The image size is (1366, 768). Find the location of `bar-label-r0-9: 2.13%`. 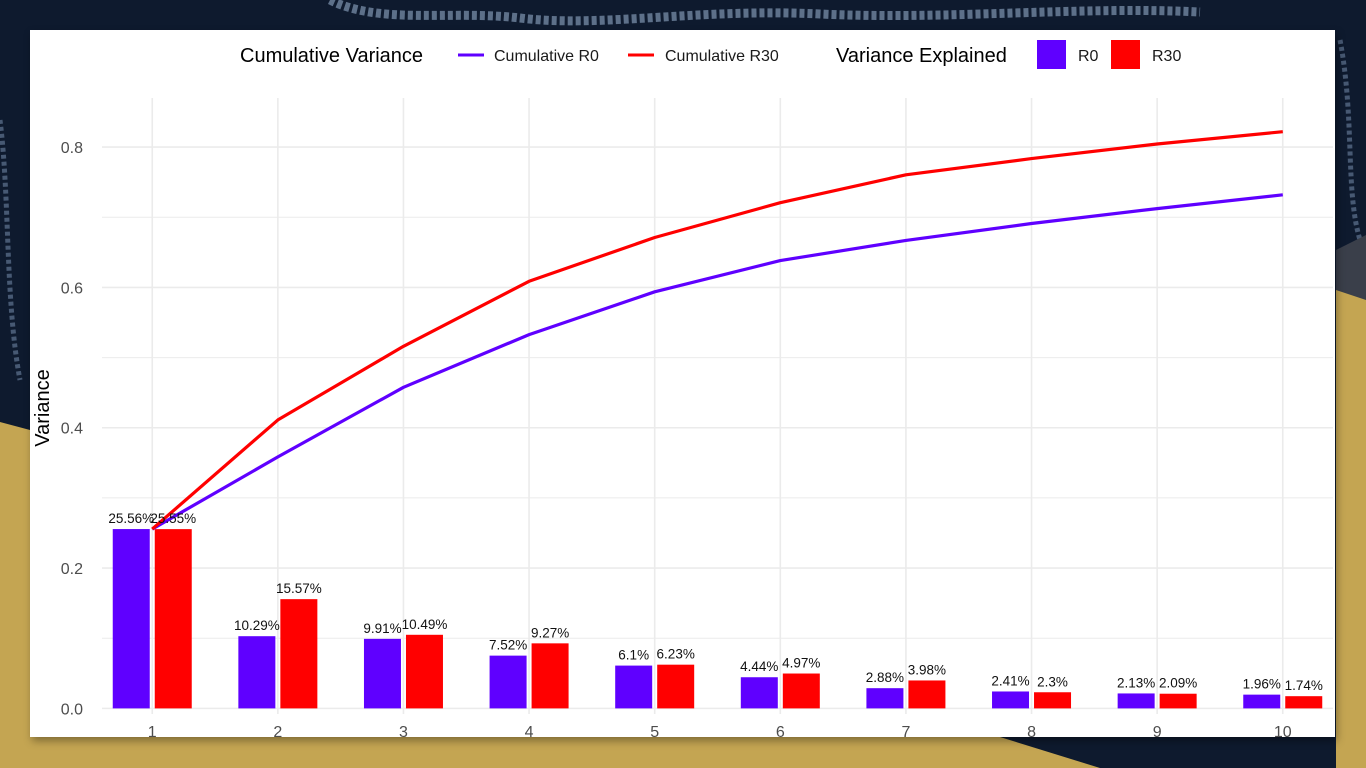

bar-label-r0-9: 2.13% is located at coordinates (1136, 682).